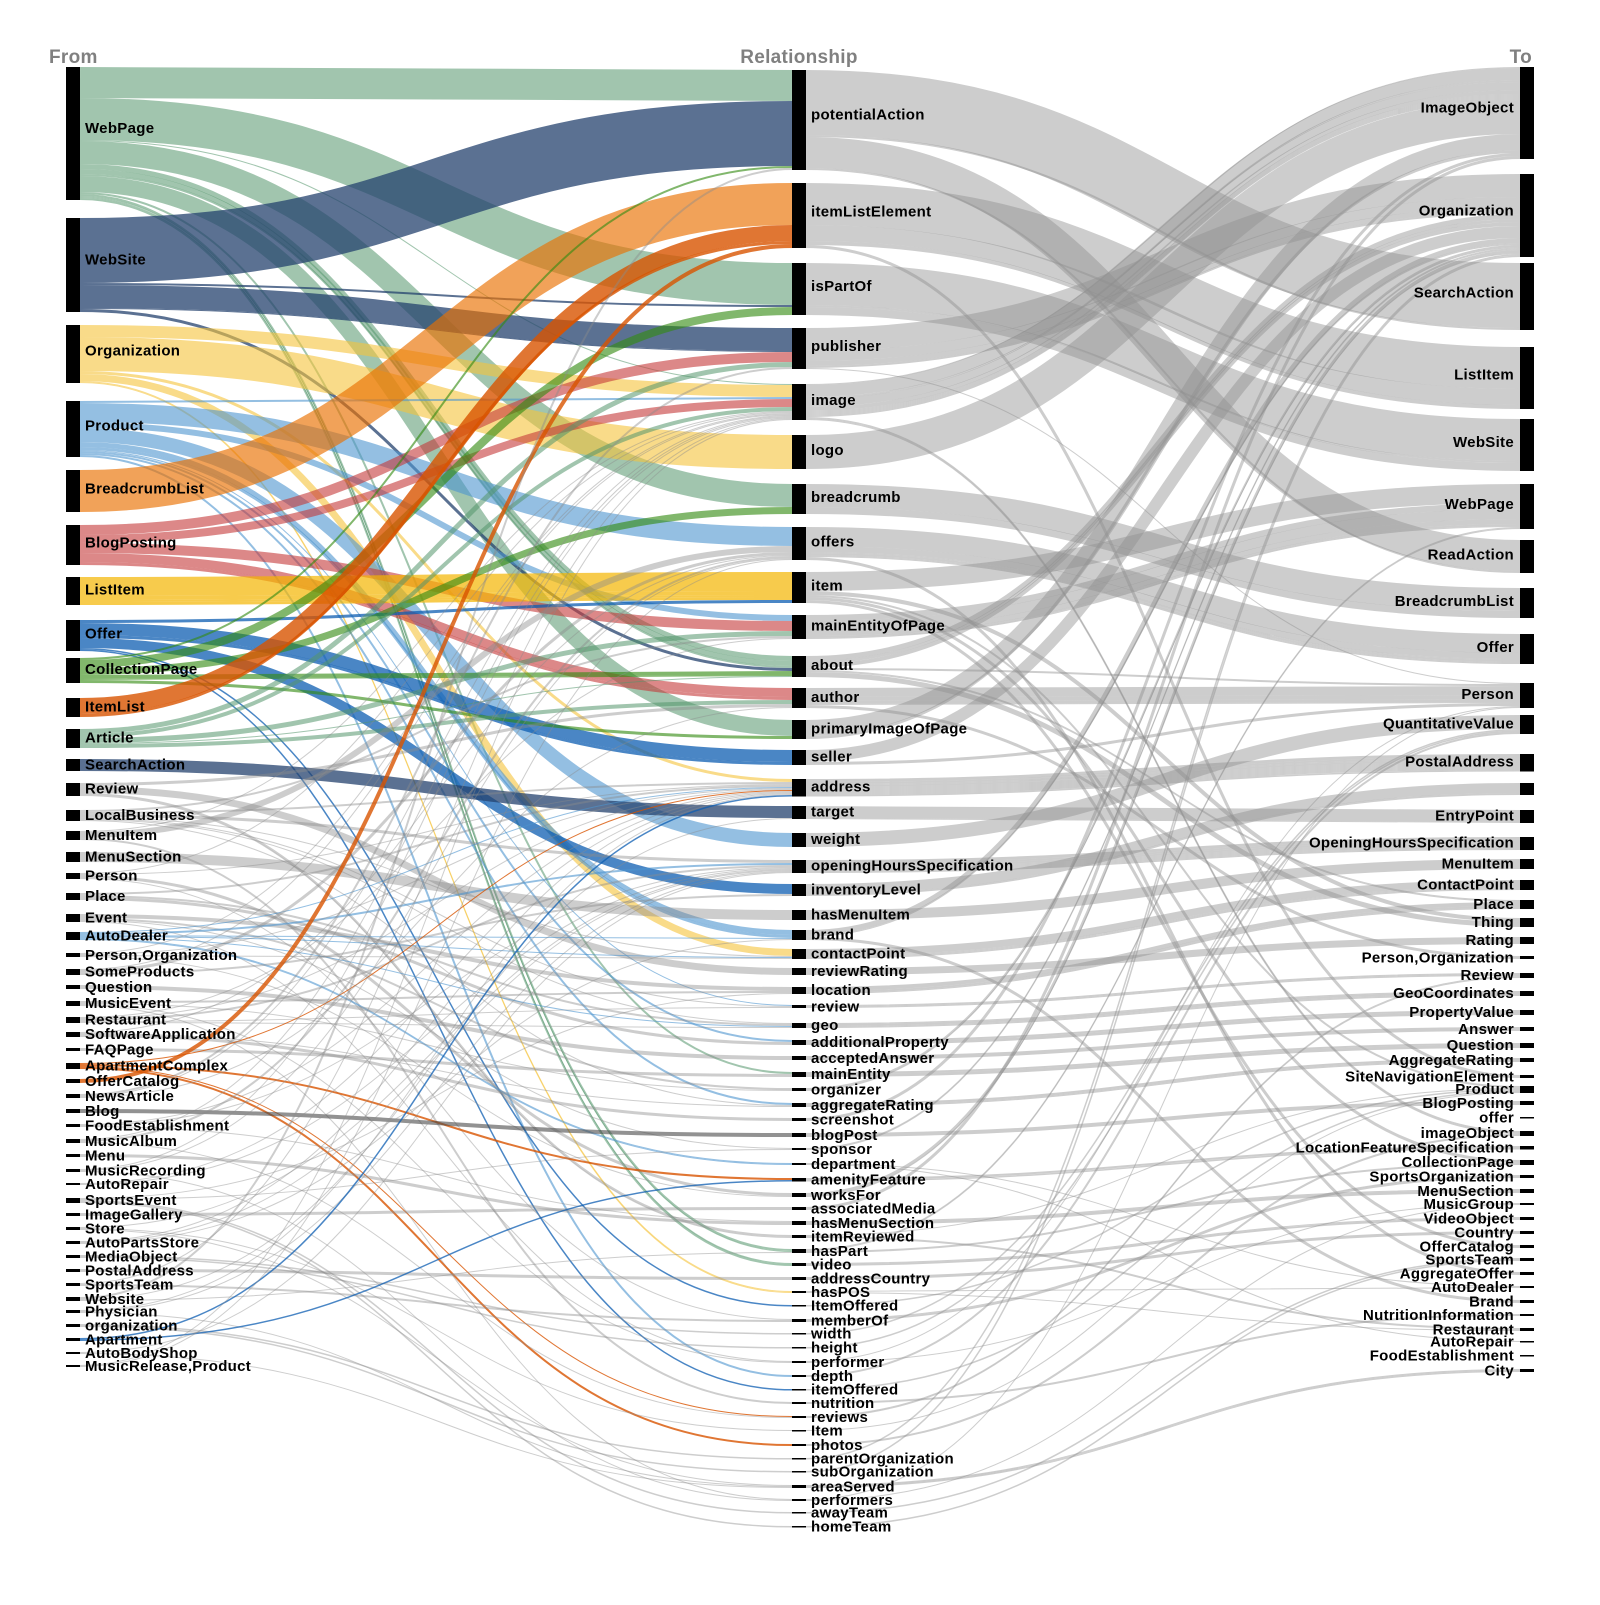  Describe the element at coordinates (827, 450) in the screenshot. I see `svg-text: logo` at that location.